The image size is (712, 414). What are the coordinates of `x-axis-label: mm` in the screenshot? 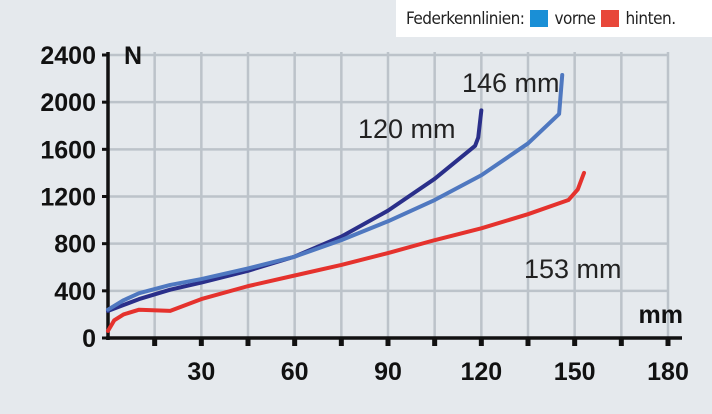 It's located at (661, 315).